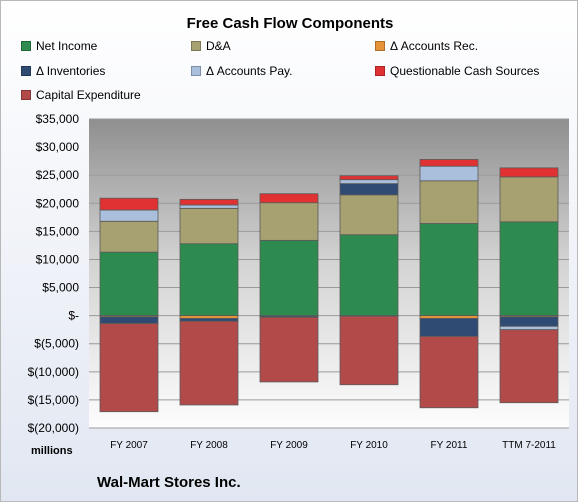  I want to click on y-tick-label: $20,000, so click(58, 203).